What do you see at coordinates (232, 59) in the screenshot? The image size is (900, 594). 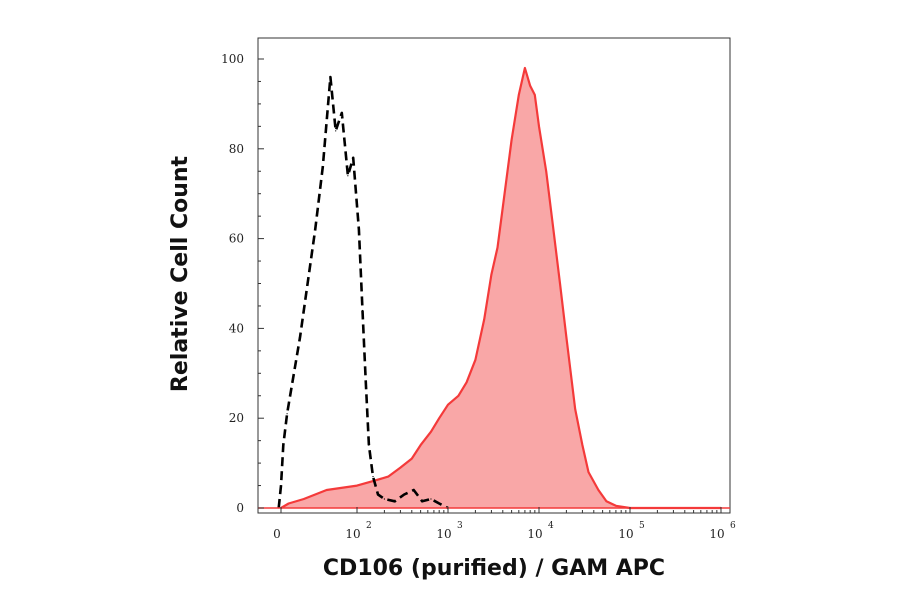 I see `y-tick-label: 100` at bounding box center [232, 59].